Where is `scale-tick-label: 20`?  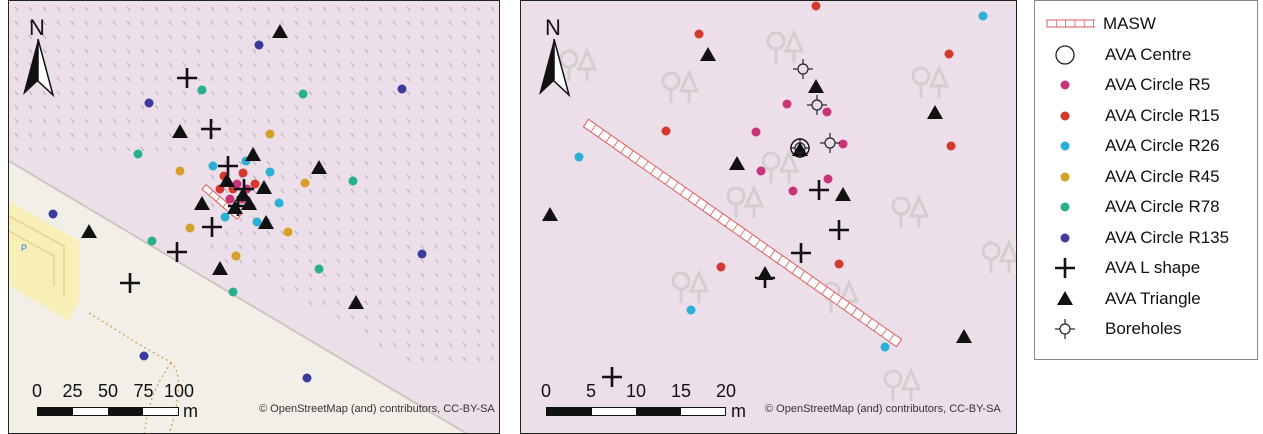
scale-tick-label: 20 is located at coordinates (726, 391).